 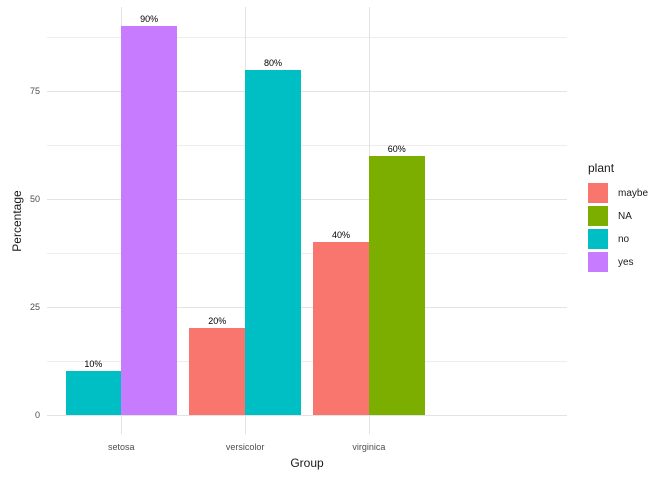 What do you see at coordinates (272, 62) in the screenshot?
I see `bar-value-label: 80%` at bounding box center [272, 62].